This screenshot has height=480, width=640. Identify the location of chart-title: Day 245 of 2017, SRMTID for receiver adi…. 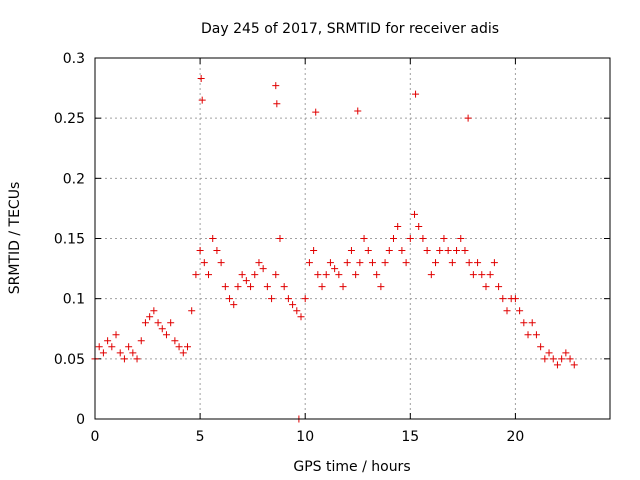
(350, 29).